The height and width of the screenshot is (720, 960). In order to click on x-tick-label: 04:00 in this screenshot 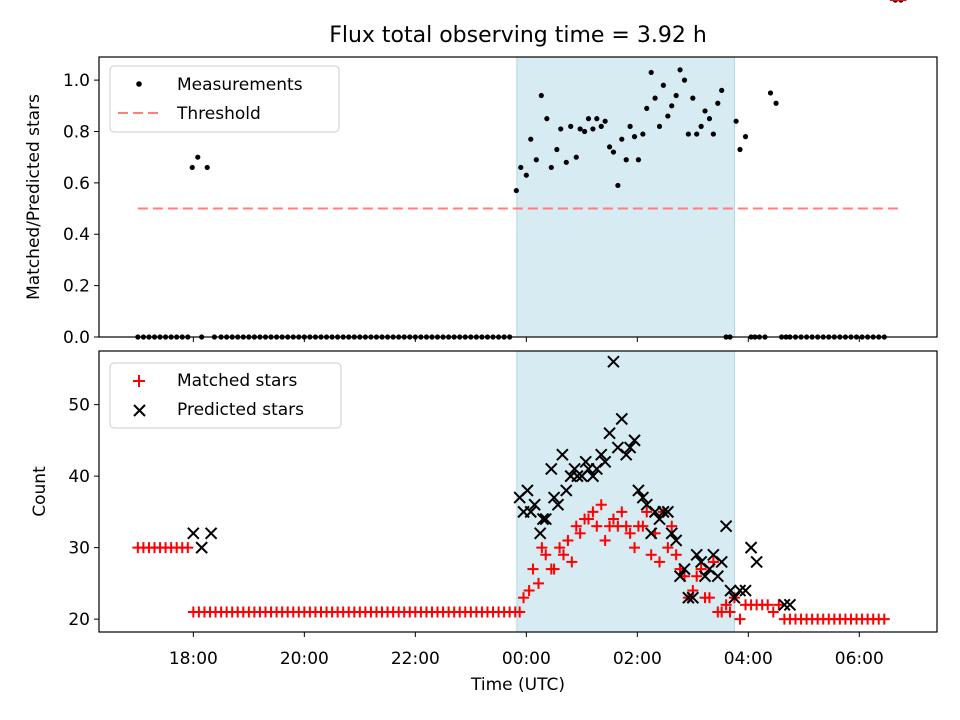, I will do `click(748, 659)`.